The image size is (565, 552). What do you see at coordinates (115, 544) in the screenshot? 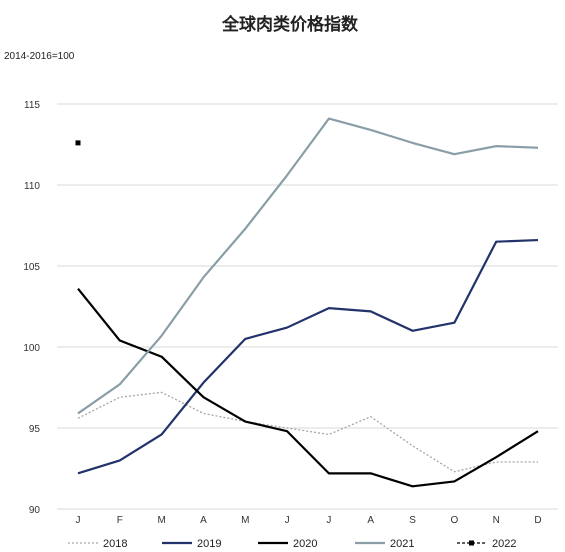
I see `legend-label-2018: 2018` at bounding box center [115, 544].